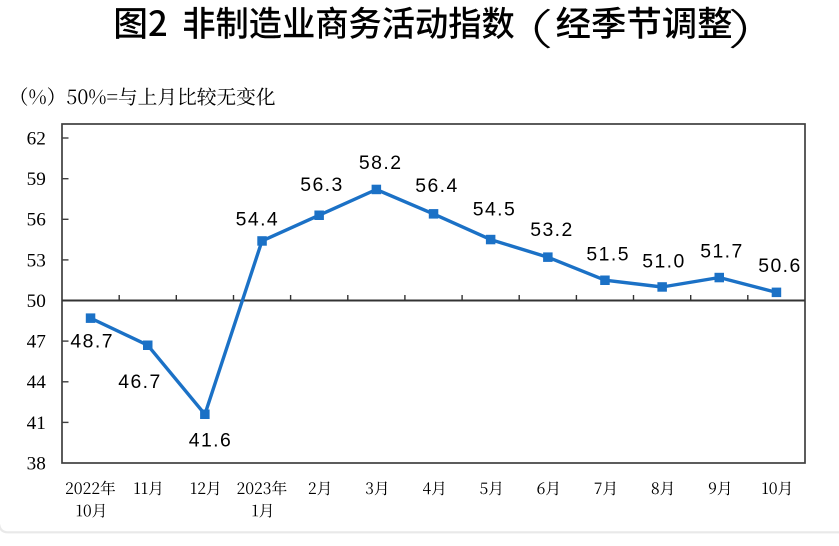 The width and height of the screenshot is (839, 546). What do you see at coordinates (608, 255) in the screenshot?
I see `svg-text: 51.5` at bounding box center [608, 255].